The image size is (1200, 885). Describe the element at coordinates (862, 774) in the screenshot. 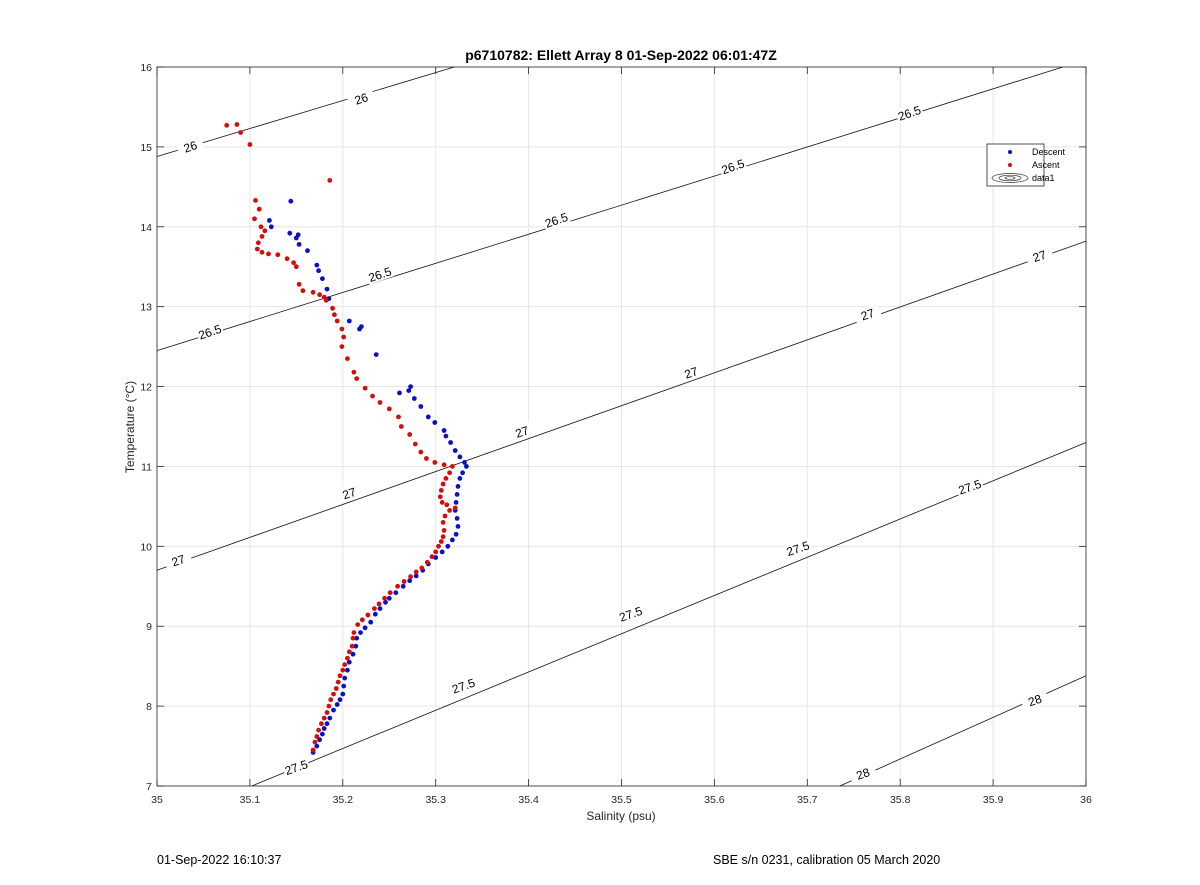

I see `isopycnal-label: 28` at that location.